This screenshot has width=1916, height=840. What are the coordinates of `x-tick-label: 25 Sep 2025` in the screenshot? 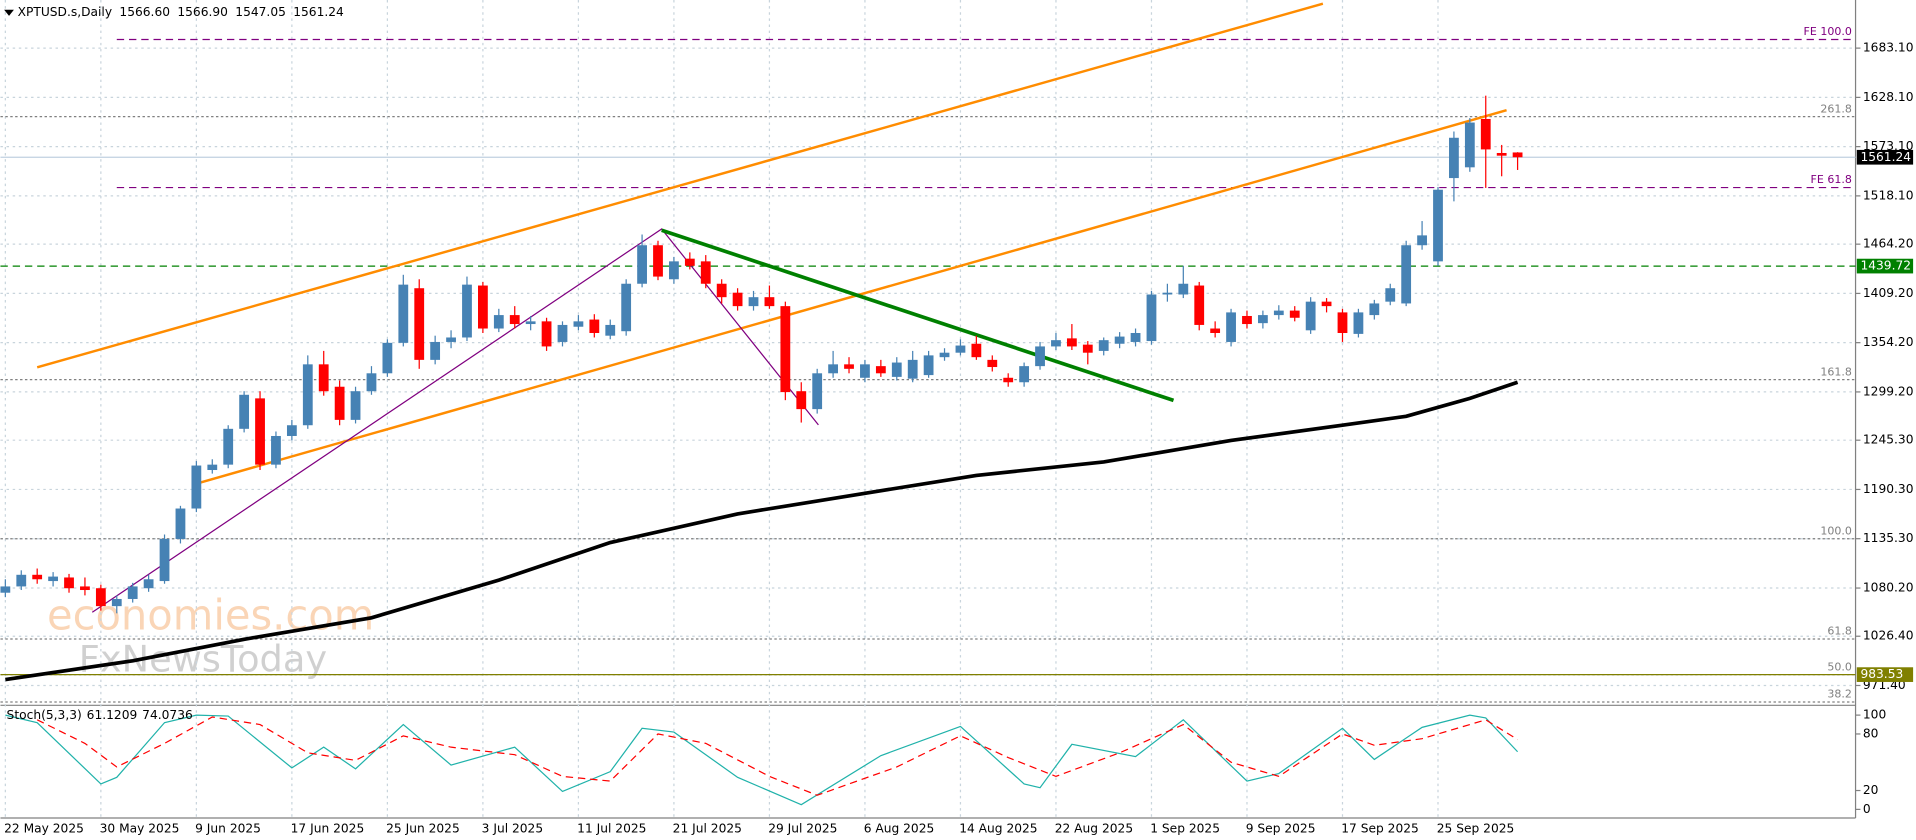 It's located at (1476, 828).